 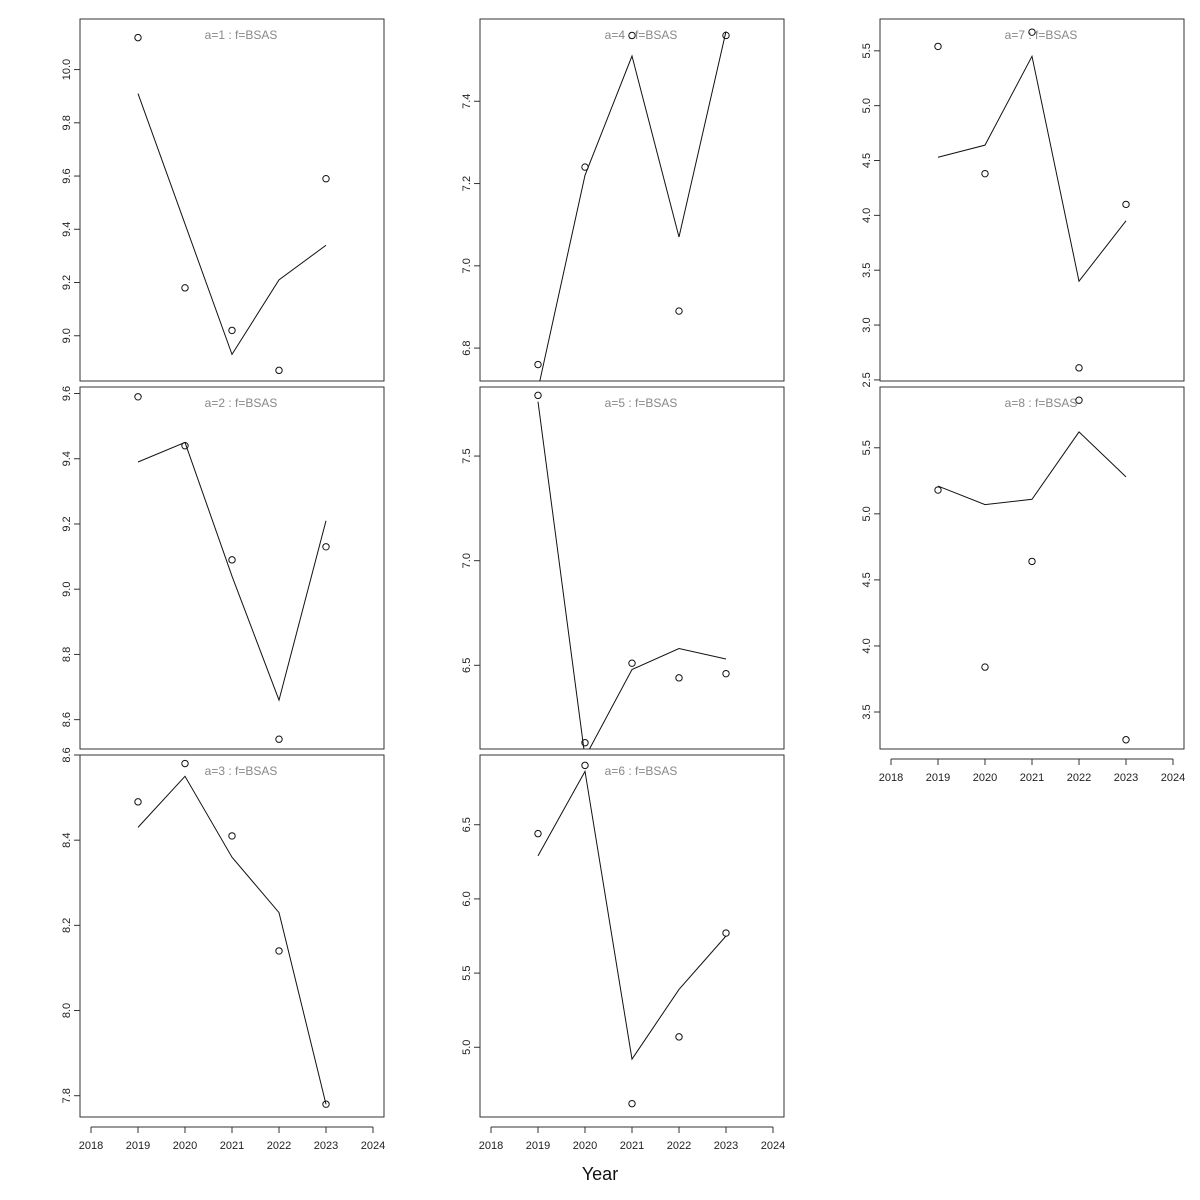 What do you see at coordinates (467, 347) in the screenshot?
I see `y-tick-label: 6.8` at bounding box center [467, 347].